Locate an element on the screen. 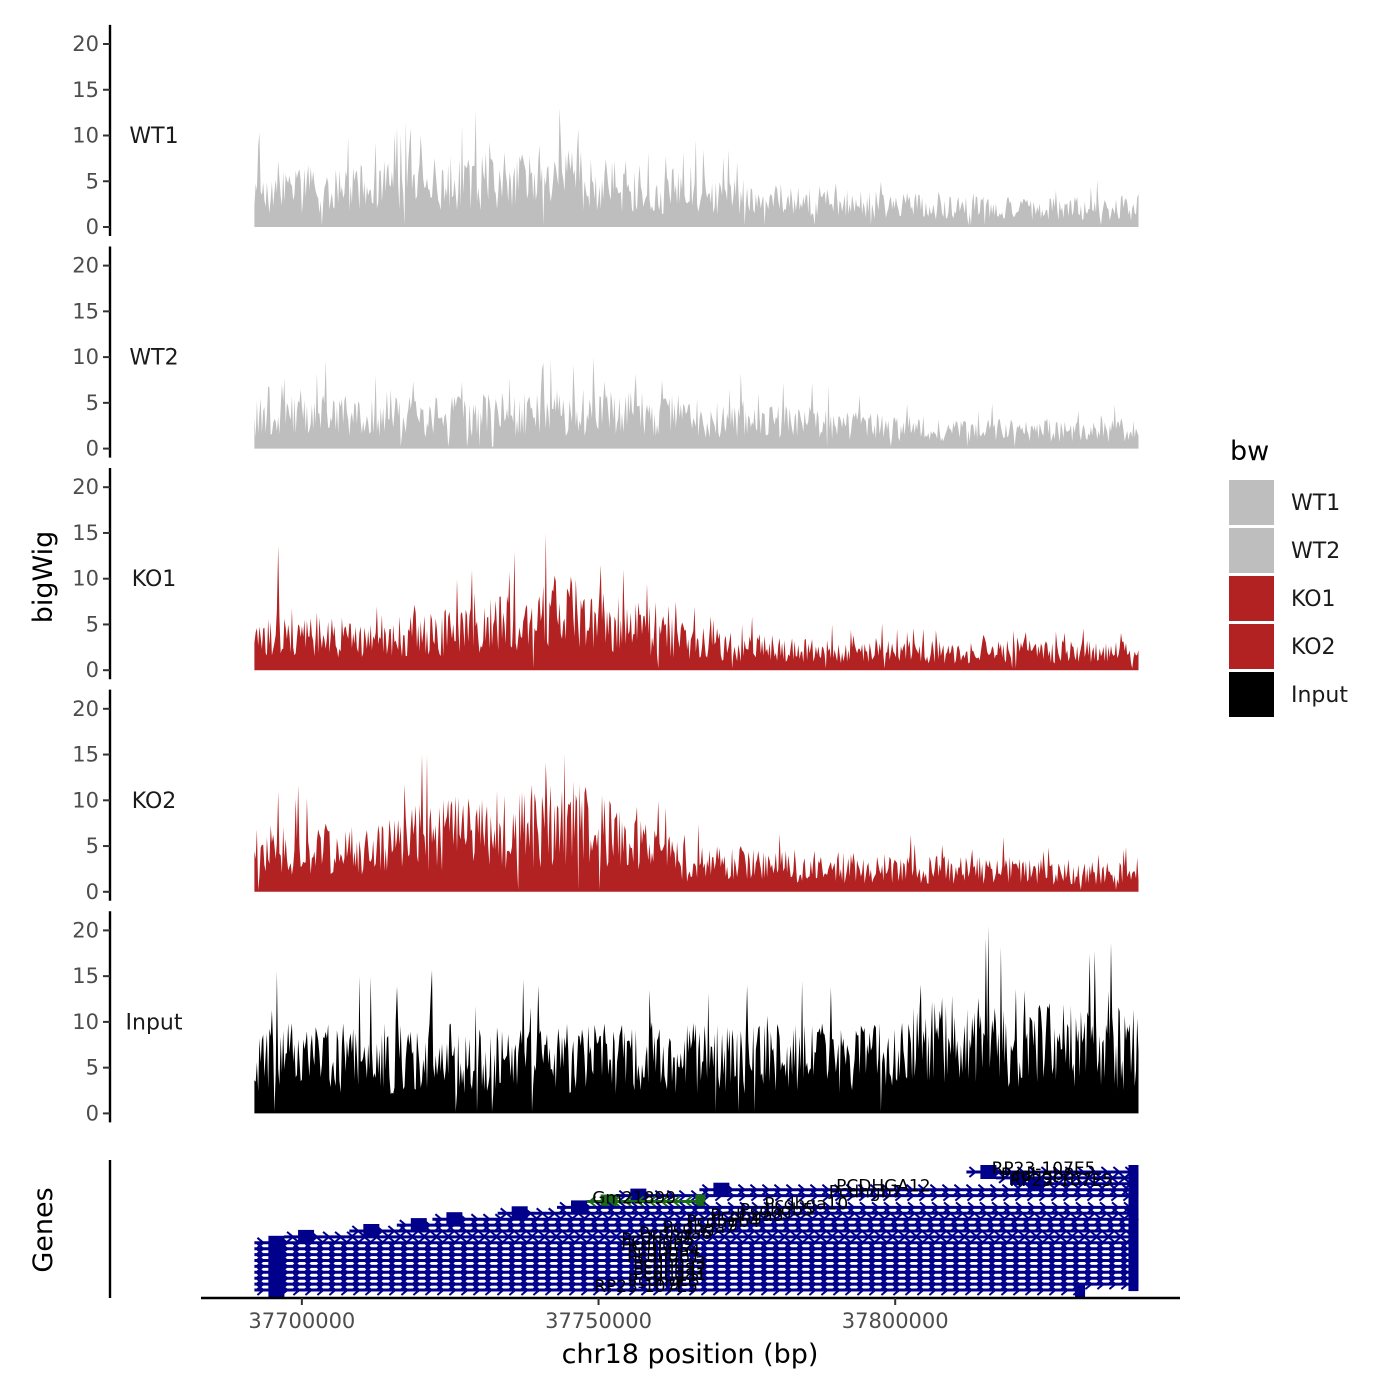 The image size is (1400, 1400). gene-label: Pcdhga6 is located at coordinates (675, 1234).